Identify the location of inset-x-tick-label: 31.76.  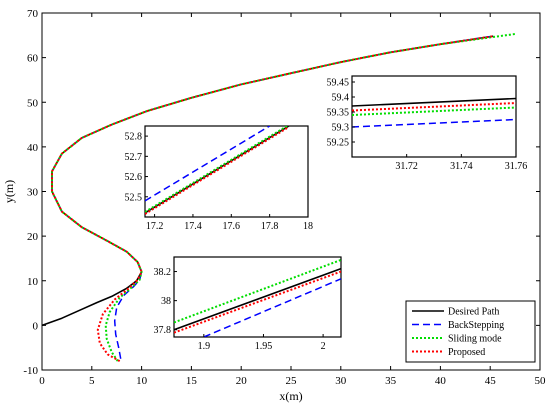
(516, 166).